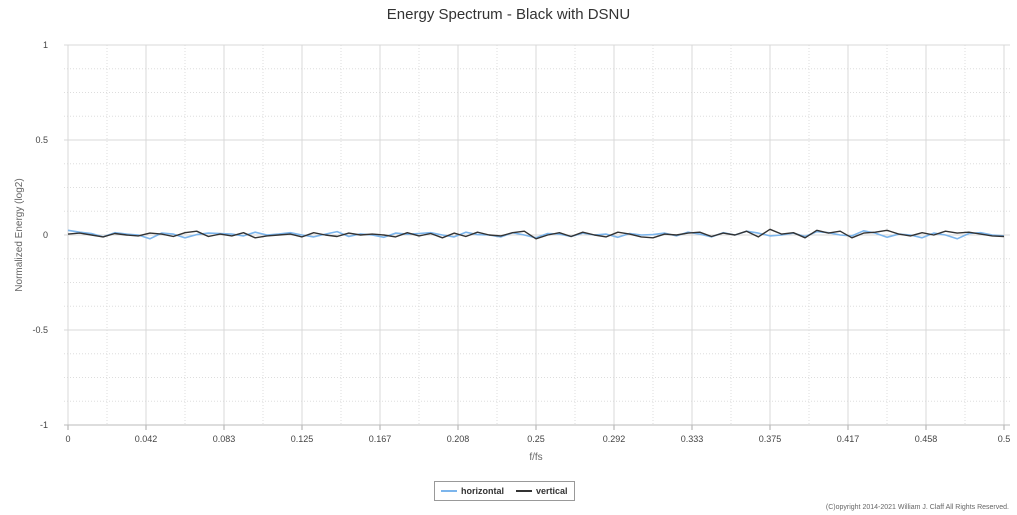 The image size is (1017, 515). What do you see at coordinates (302, 439) in the screenshot?
I see `x-tick-label: 0.125` at bounding box center [302, 439].